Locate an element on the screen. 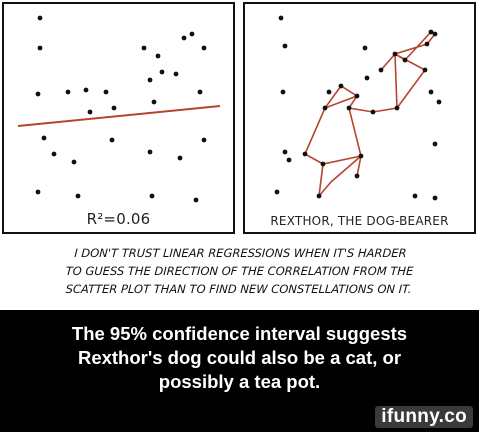 This screenshot has width=479, height=432. r-squared-label: R²=0.06 is located at coordinates (118, 219).